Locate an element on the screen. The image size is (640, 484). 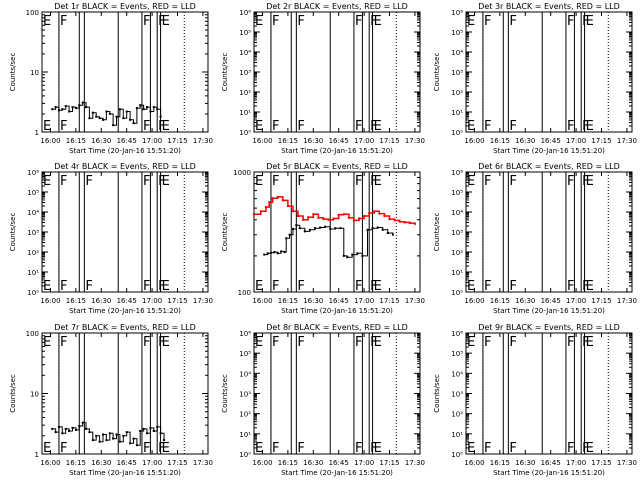
marker-label-top: E is located at coordinates (166, 181).